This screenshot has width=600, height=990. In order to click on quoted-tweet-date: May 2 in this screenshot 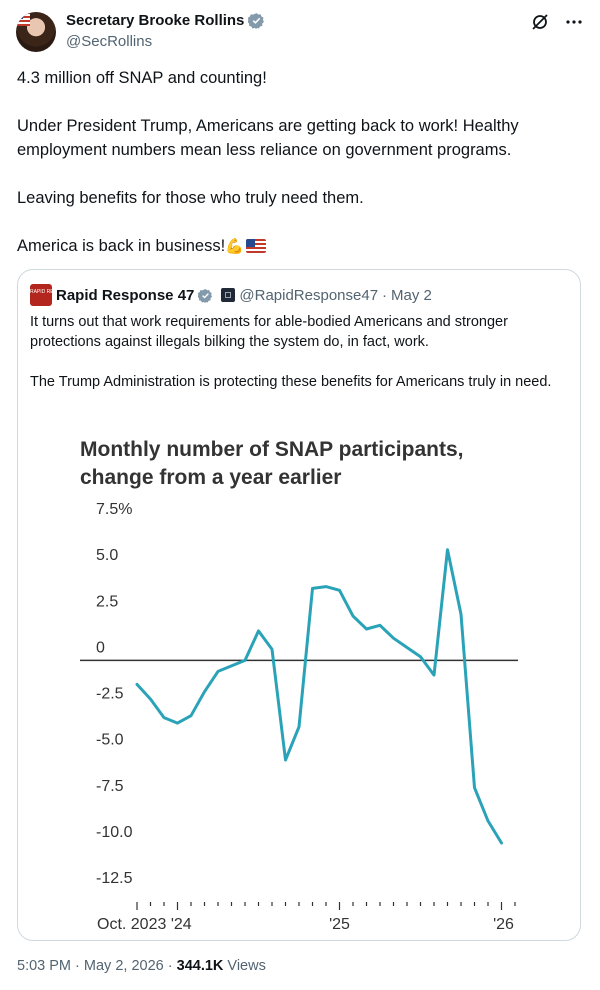, I will do `click(411, 295)`.